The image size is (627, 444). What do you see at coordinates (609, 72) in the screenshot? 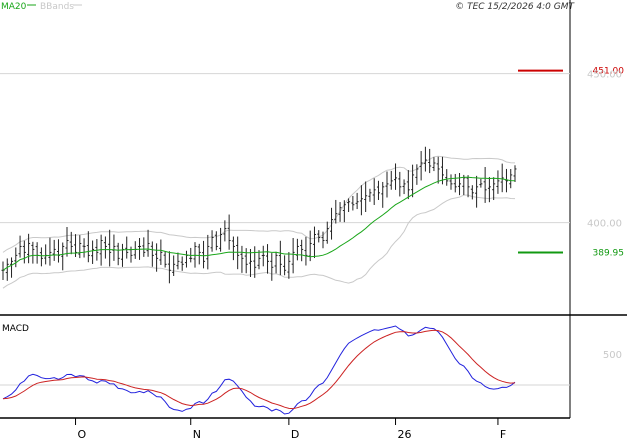
I see `resistance-label: 451.00` at bounding box center [609, 72].